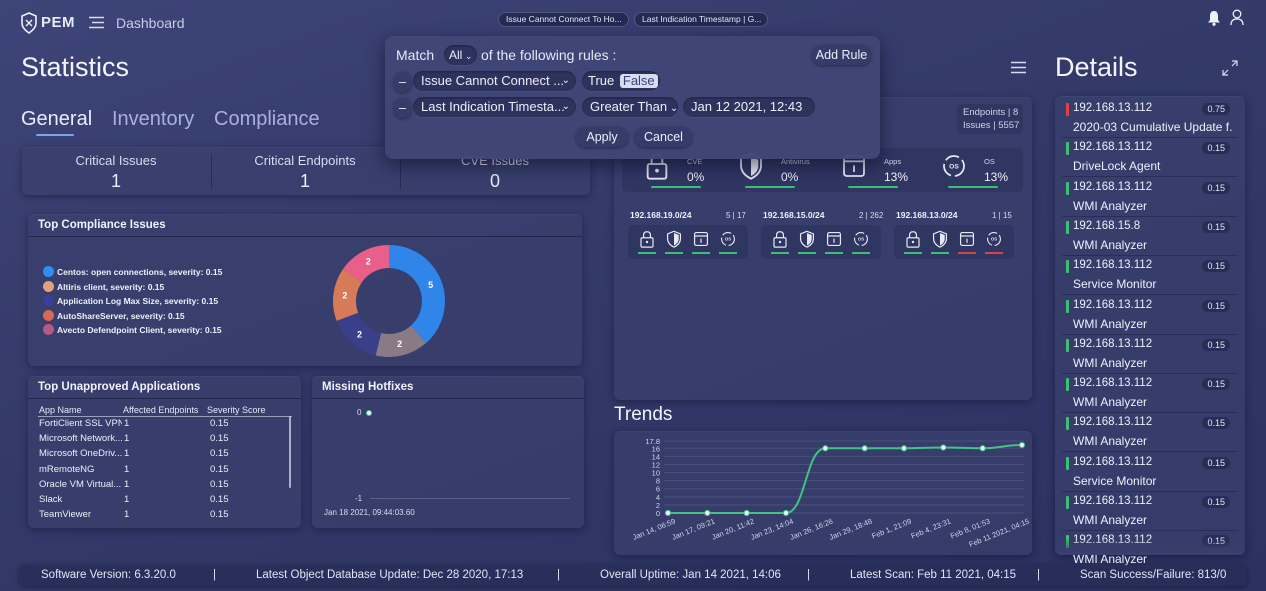  Describe the element at coordinates (236, 410) in the screenshot. I see `col-header-severity-score: Severity Score` at that location.